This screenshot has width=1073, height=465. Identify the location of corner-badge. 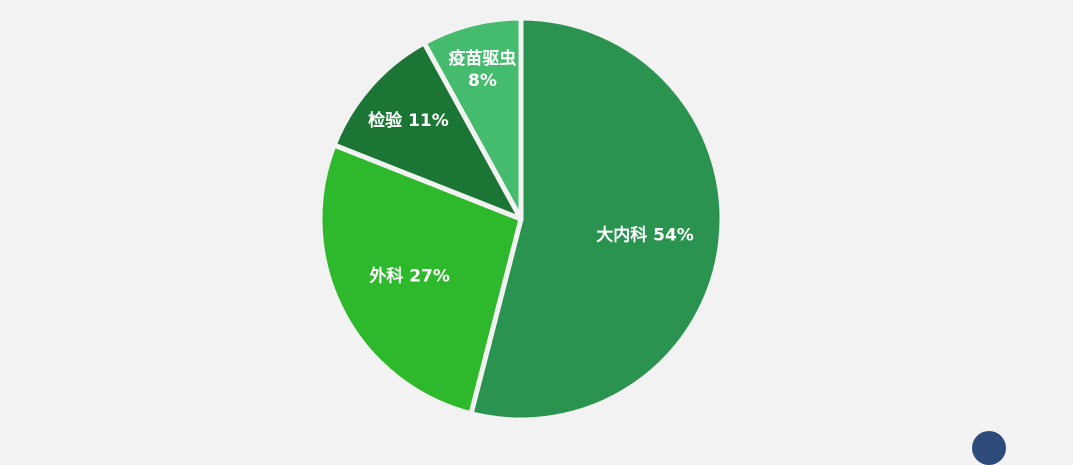
(989, 448).